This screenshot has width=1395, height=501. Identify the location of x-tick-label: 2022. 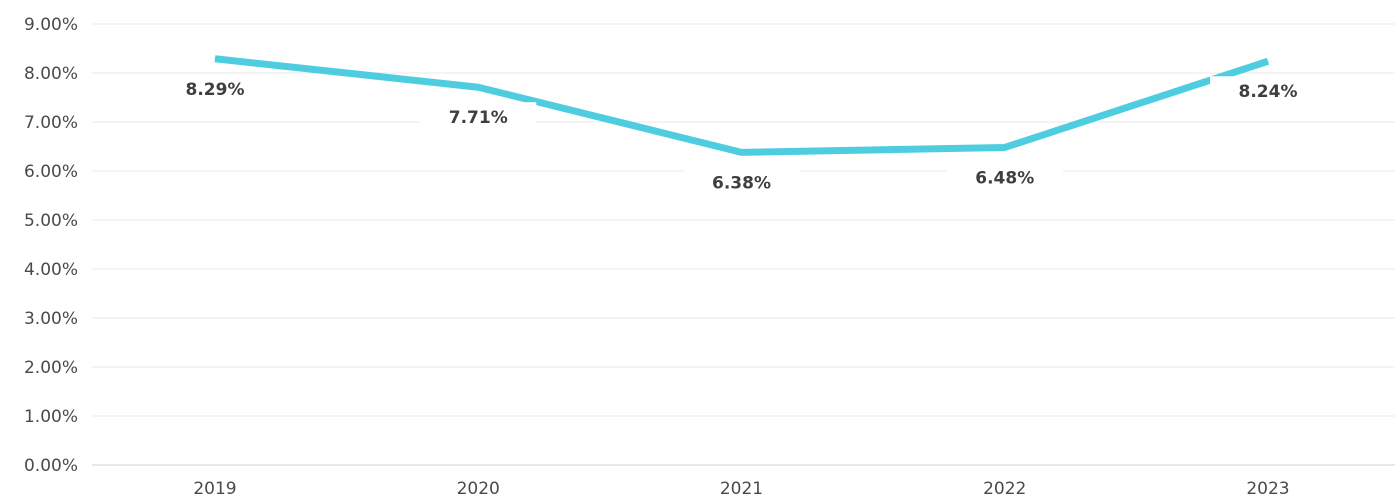
(1004, 489).